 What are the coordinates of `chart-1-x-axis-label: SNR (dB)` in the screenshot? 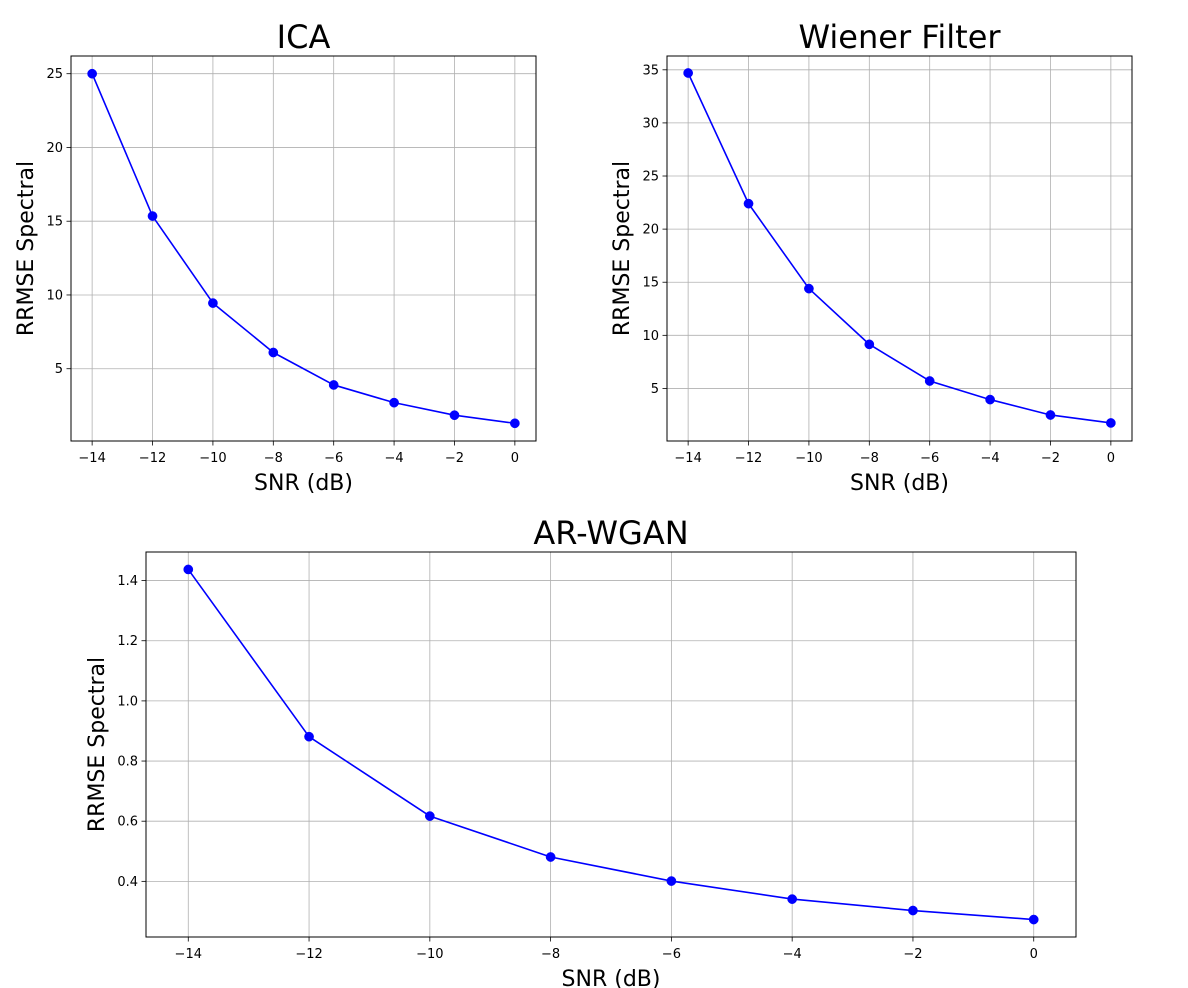 It's located at (303, 483).